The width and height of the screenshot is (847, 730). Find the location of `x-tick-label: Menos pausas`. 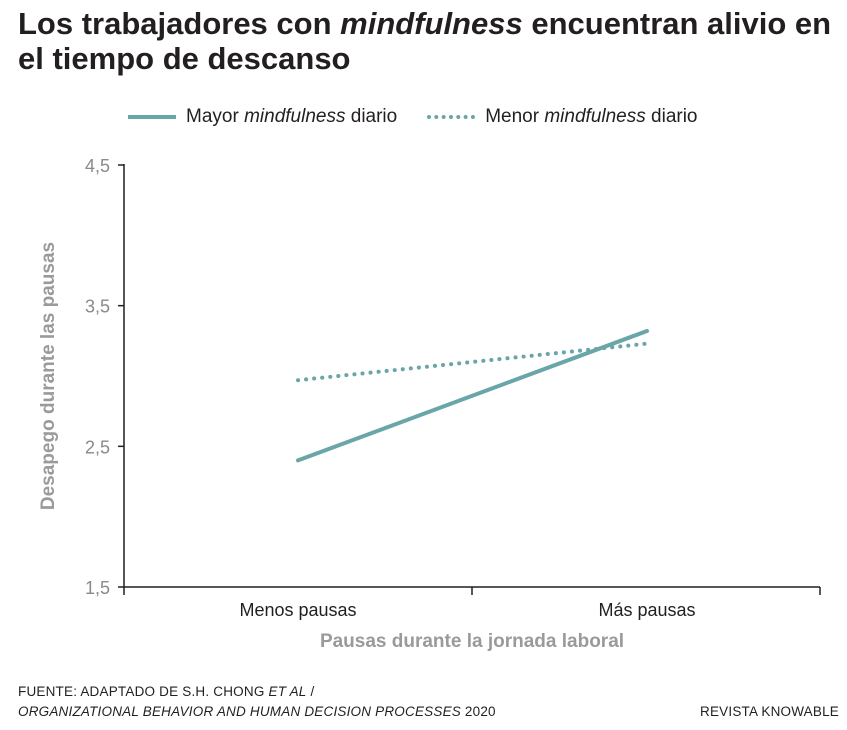

x-tick-label: Menos pausas is located at coordinates (297, 610).